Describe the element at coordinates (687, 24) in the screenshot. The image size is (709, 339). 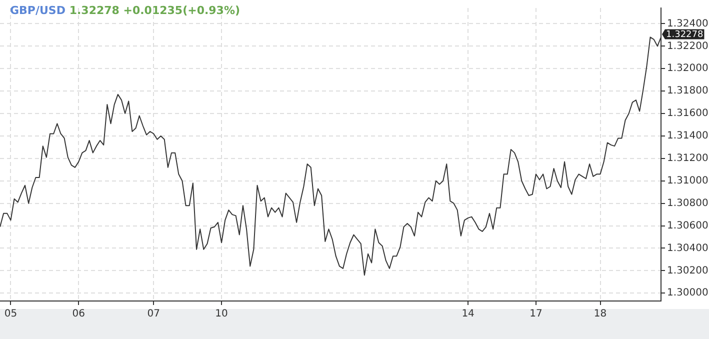
I see `y-tick-label: 1.32400` at that location.